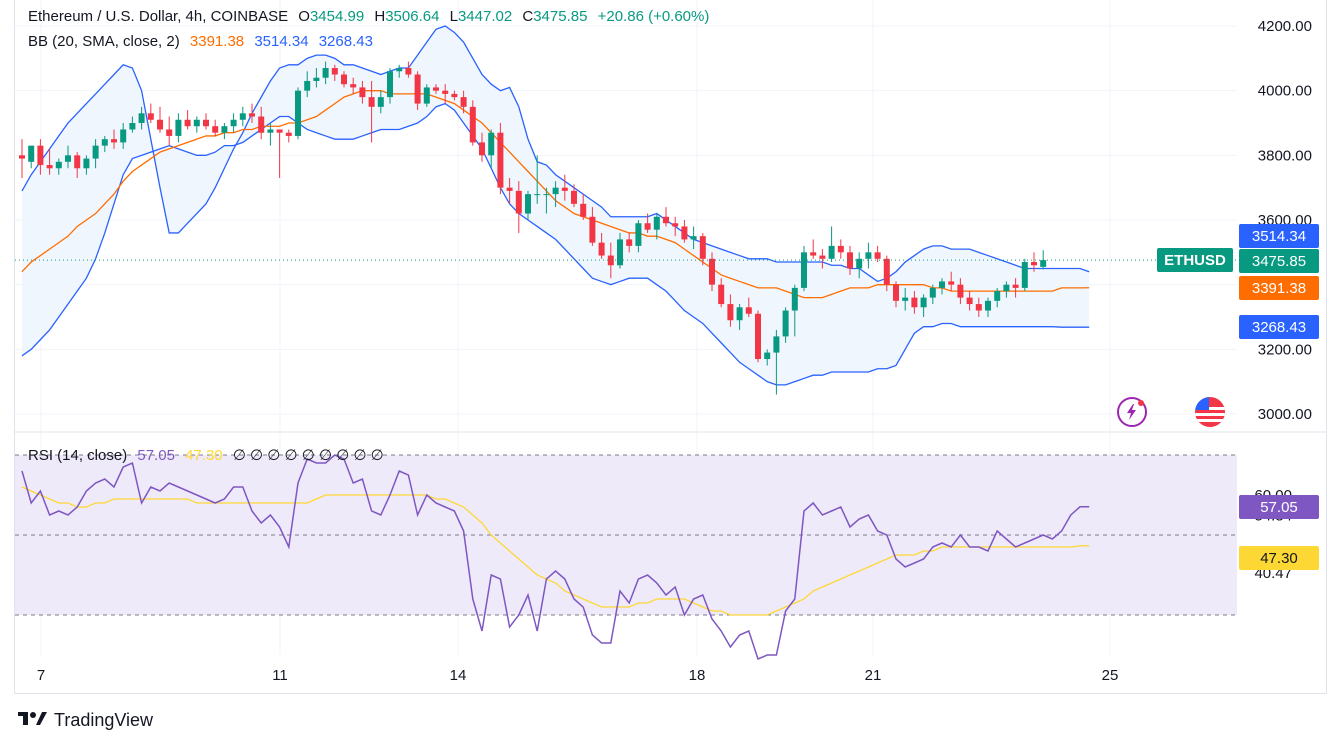  I want to click on time-tick-label: 11, so click(280, 675).